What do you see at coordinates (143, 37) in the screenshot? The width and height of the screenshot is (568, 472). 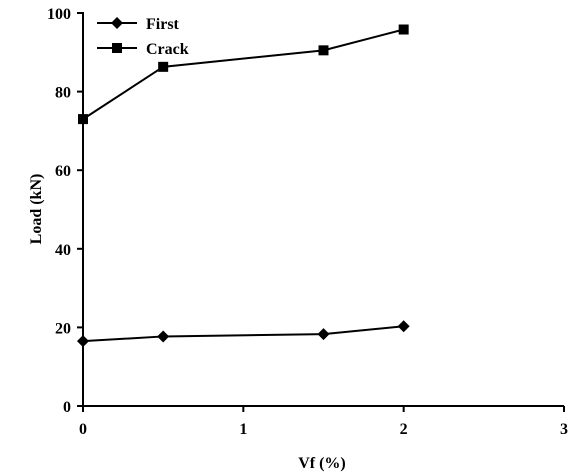 I see `legend: First Crack` at bounding box center [143, 37].